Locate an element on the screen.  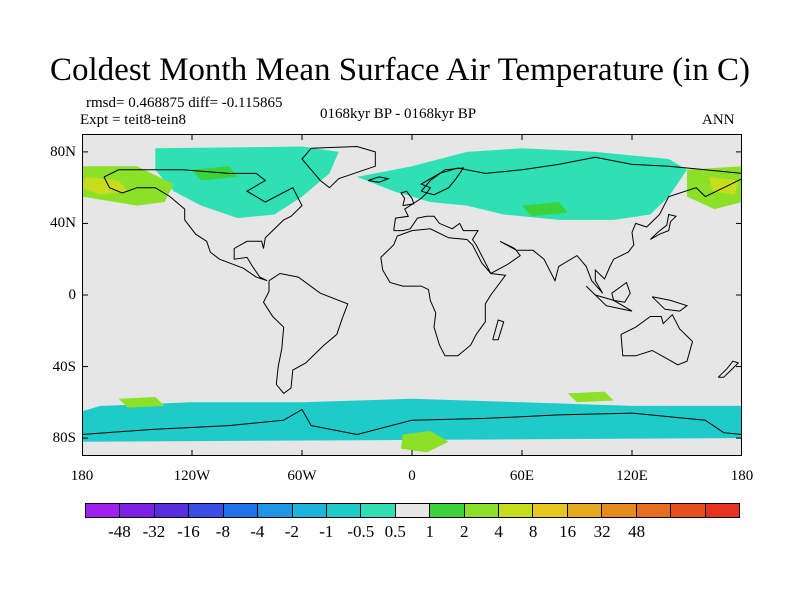
new-guinea-coast is located at coordinates (670, 304).